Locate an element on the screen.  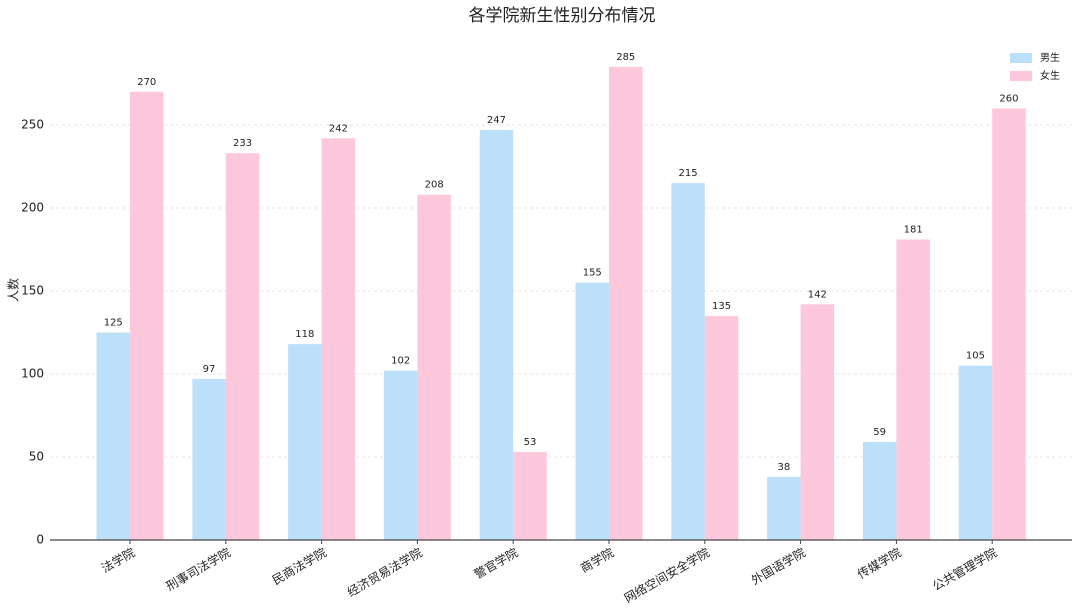
value-label: 53 is located at coordinates (530, 442).